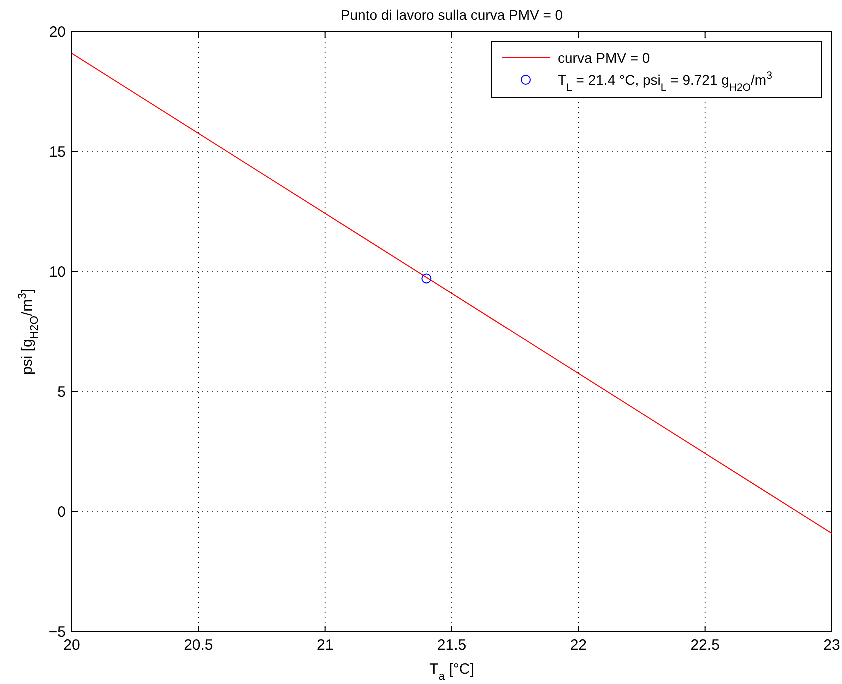  Describe the element at coordinates (57, 632) in the screenshot. I see `y-tick-label: −5` at that location.